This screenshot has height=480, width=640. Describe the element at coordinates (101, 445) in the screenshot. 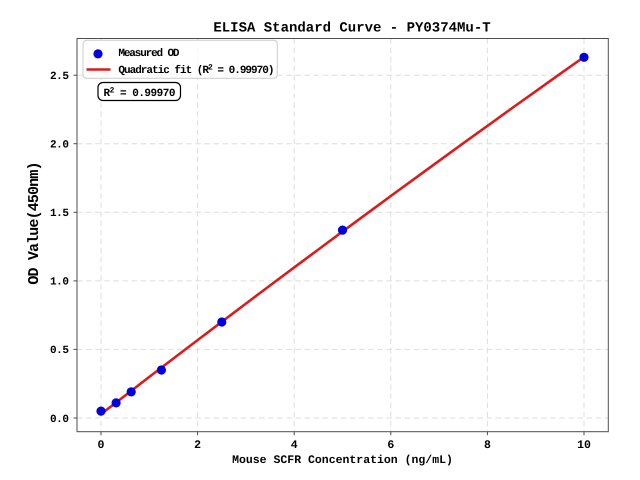

I see `svg-text: 0` at that location.